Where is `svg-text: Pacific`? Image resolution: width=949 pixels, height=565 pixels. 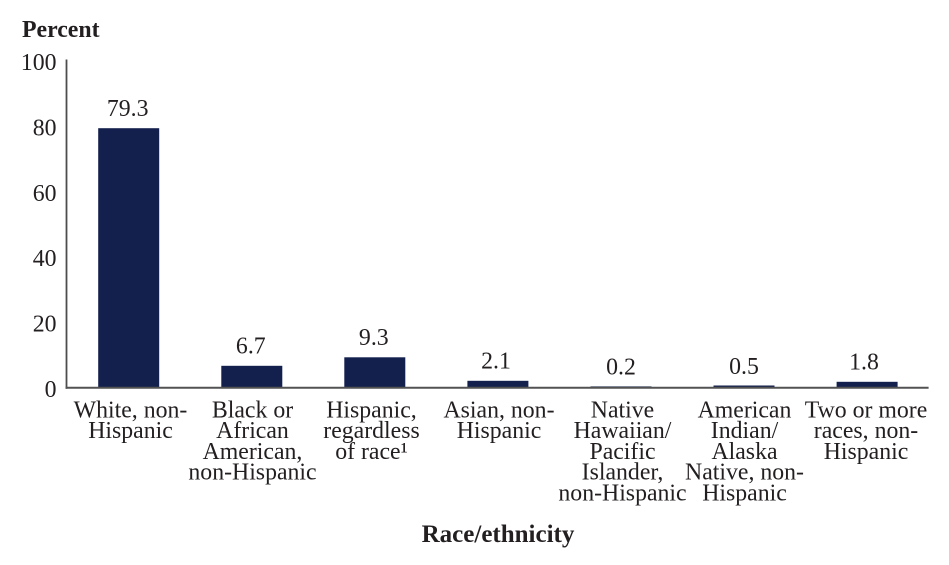
svg-text: Pacific is located at coordinates (622, 452).